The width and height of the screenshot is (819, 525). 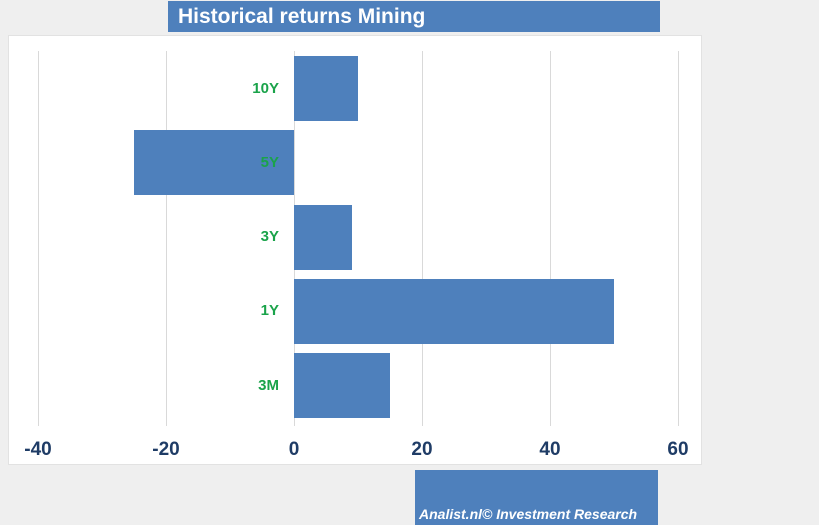 I want to click on branding-text: Analist.nl© Investment Research, so click(x=528, y=514).